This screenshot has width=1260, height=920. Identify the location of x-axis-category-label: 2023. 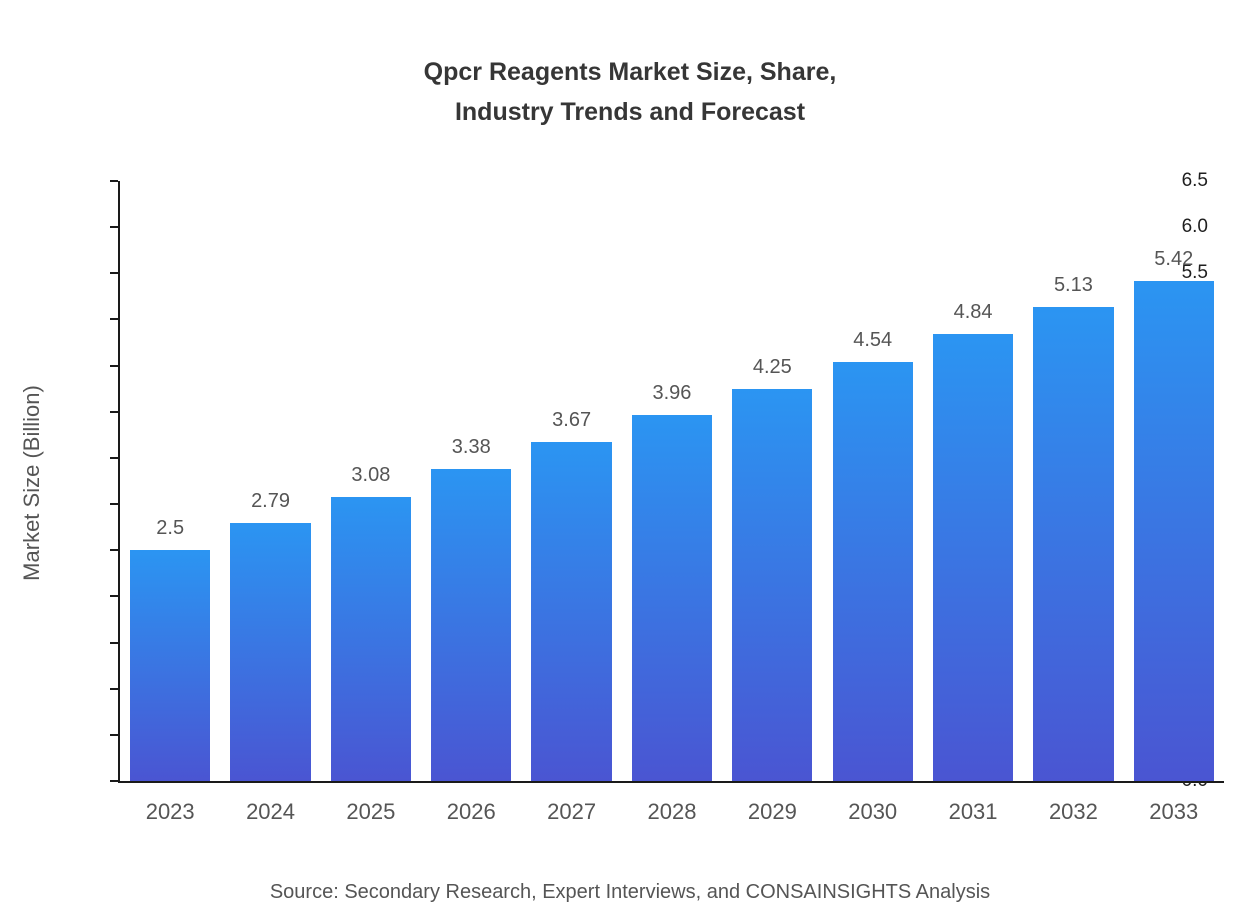
(170, 811).